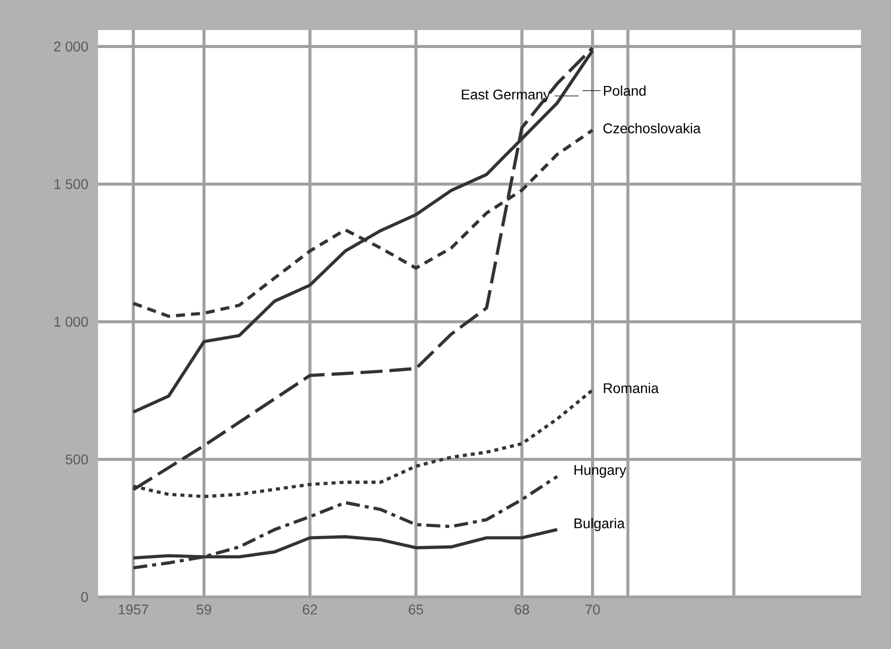 This screenshot has height=649, width=891. I want to click on series-label: Czechoslovakia, so click(652, 128).